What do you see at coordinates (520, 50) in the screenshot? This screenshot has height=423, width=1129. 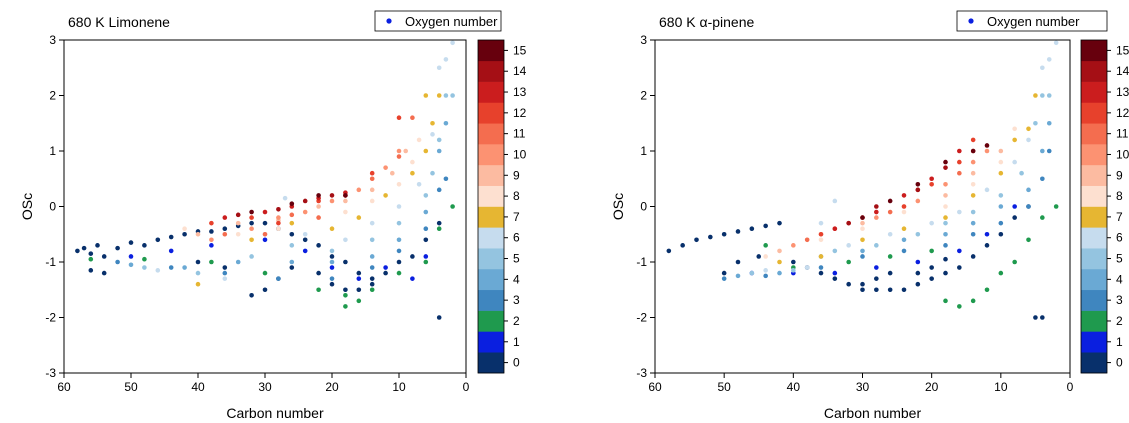 I see `colorbar-tick-label: 15` at bounding box center [520, 50].